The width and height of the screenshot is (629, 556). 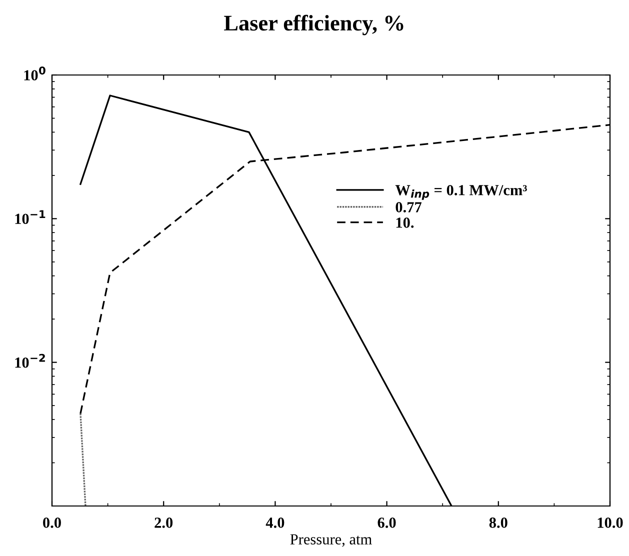 What do you see at coordinates (461, 192) in the screenshot?
I see `legend-label: W$_{inp}$ = 0.1 MW/cm³` at bounding box center [461, 192].